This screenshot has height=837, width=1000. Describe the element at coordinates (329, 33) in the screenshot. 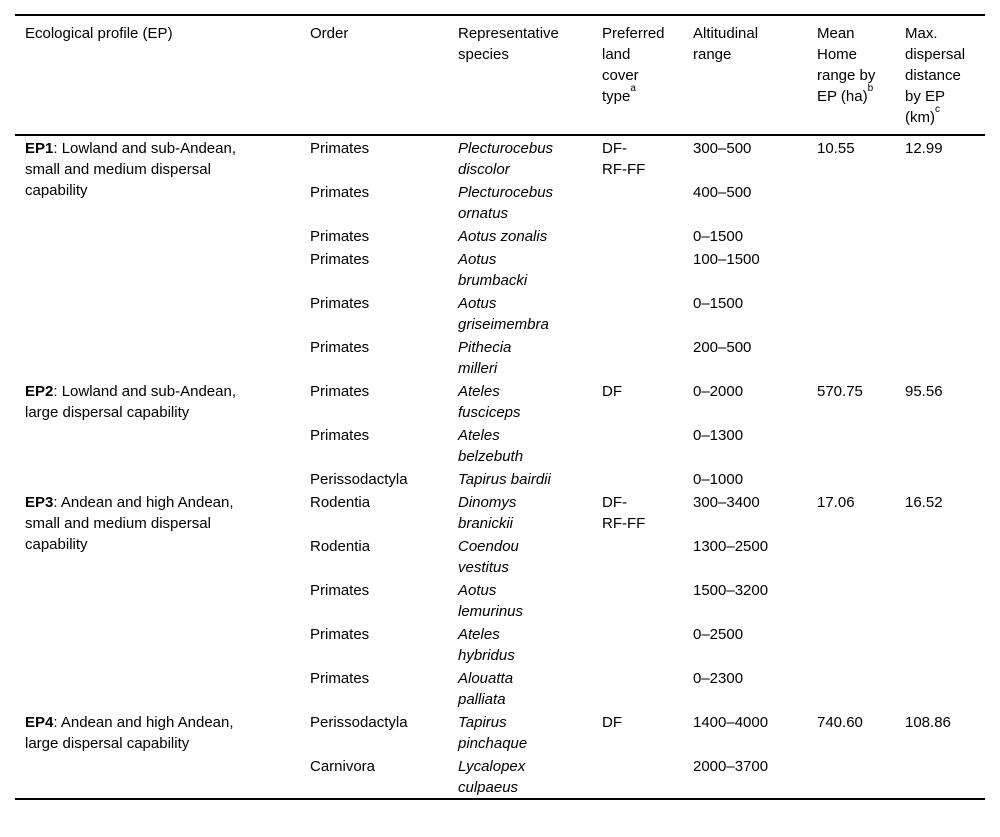

I see `col-header-label: Order` at that location.